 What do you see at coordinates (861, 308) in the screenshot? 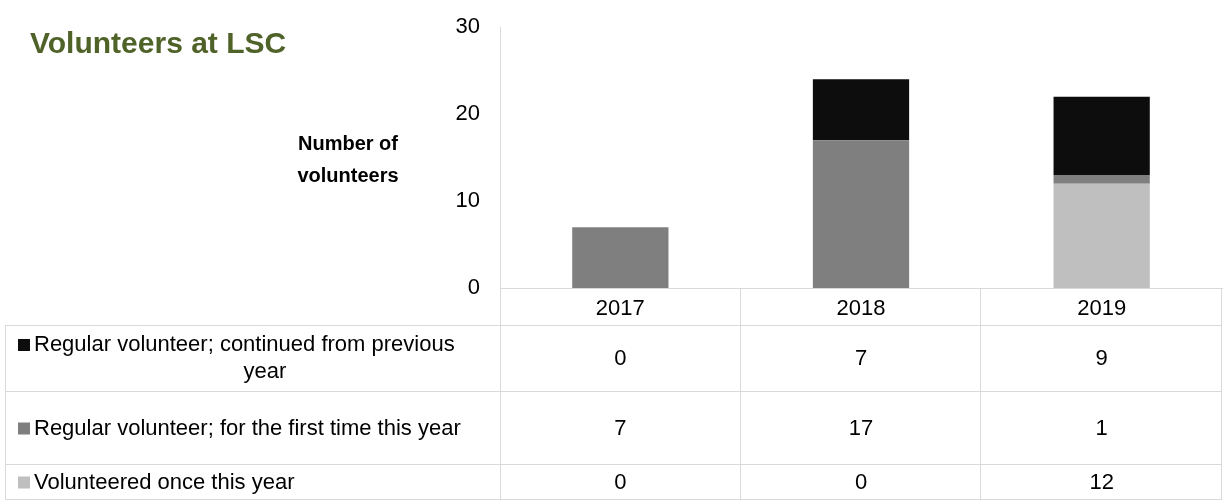
I see `x-tick-label: 2018` at bounding box center [861, 308].